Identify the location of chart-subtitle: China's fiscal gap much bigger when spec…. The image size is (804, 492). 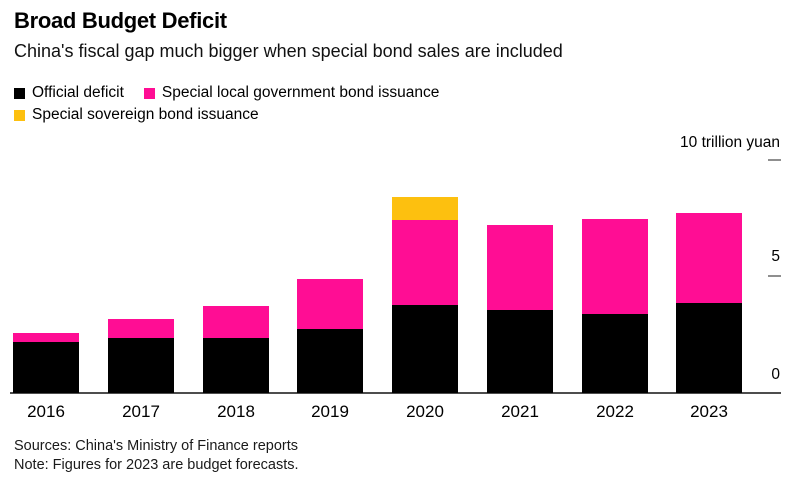
(288, 51).